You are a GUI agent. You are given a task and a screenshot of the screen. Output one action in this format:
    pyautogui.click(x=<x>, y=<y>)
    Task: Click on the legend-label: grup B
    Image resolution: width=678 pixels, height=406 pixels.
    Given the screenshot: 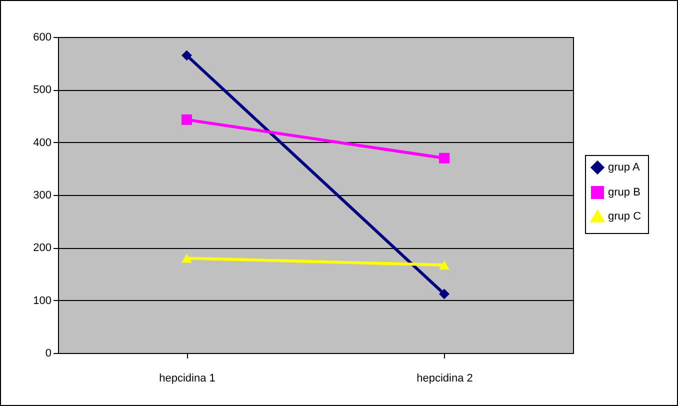 What is the action you would take?
    pyautogui.click(x=624, y=192)
    